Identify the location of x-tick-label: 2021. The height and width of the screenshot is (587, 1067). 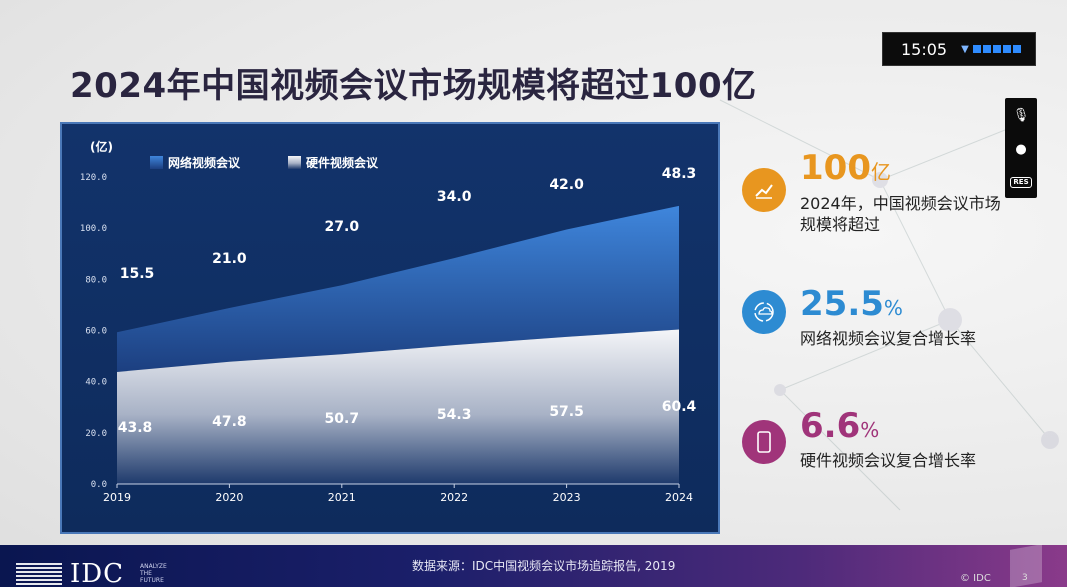
(342, 497).